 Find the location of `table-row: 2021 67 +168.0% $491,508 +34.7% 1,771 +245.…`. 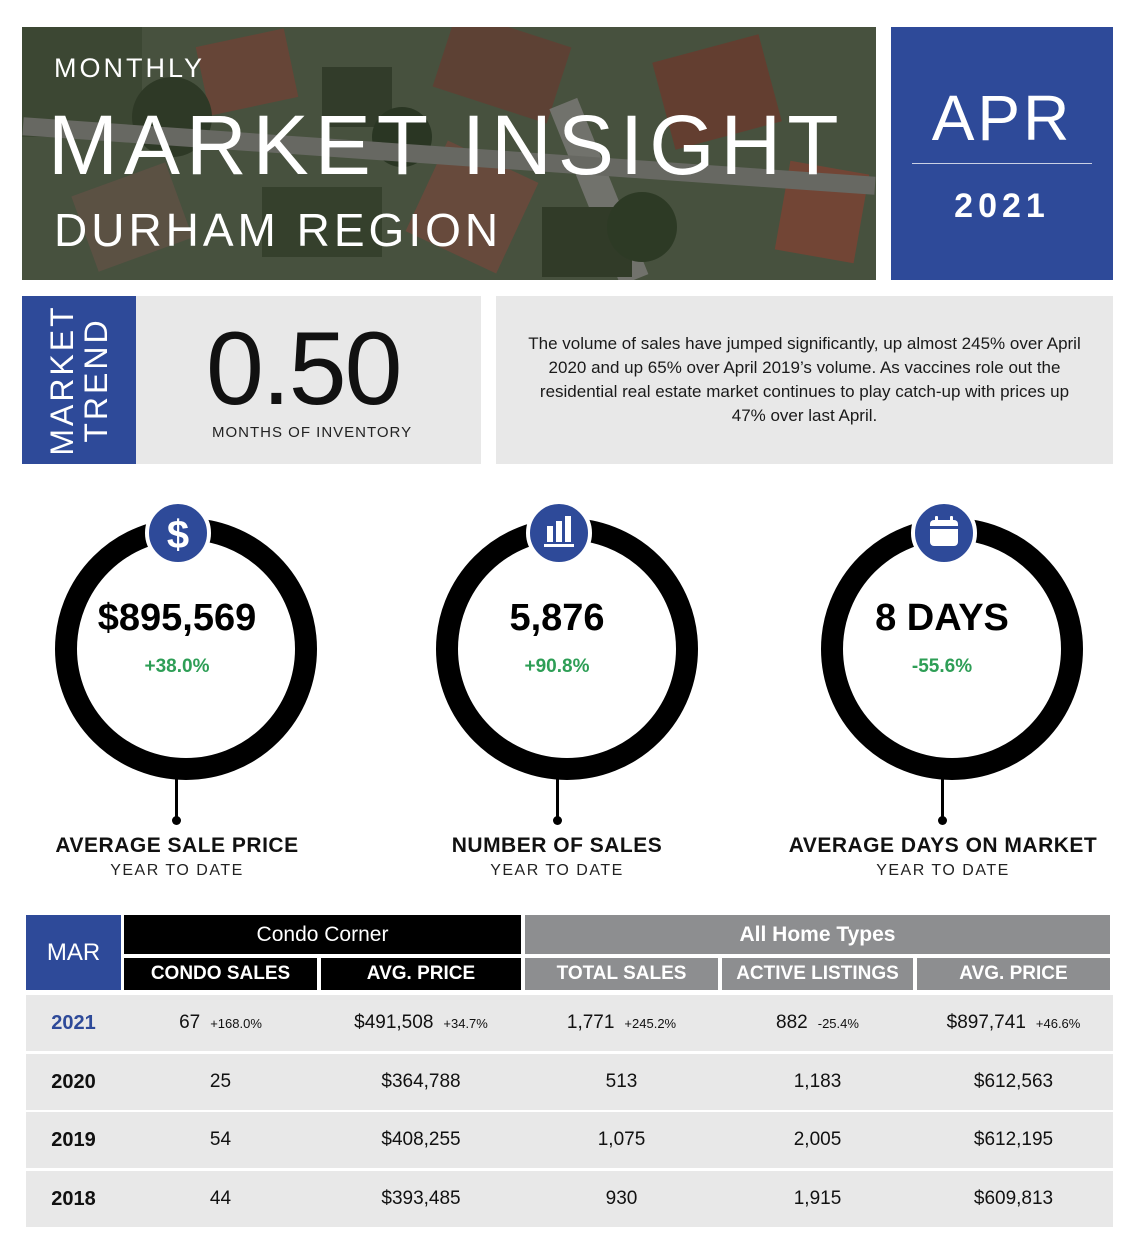

table-row: 2021 67 +168.0% $491,508 +34.7% 1,771 +245.… is located at coordinates (569, 1023).